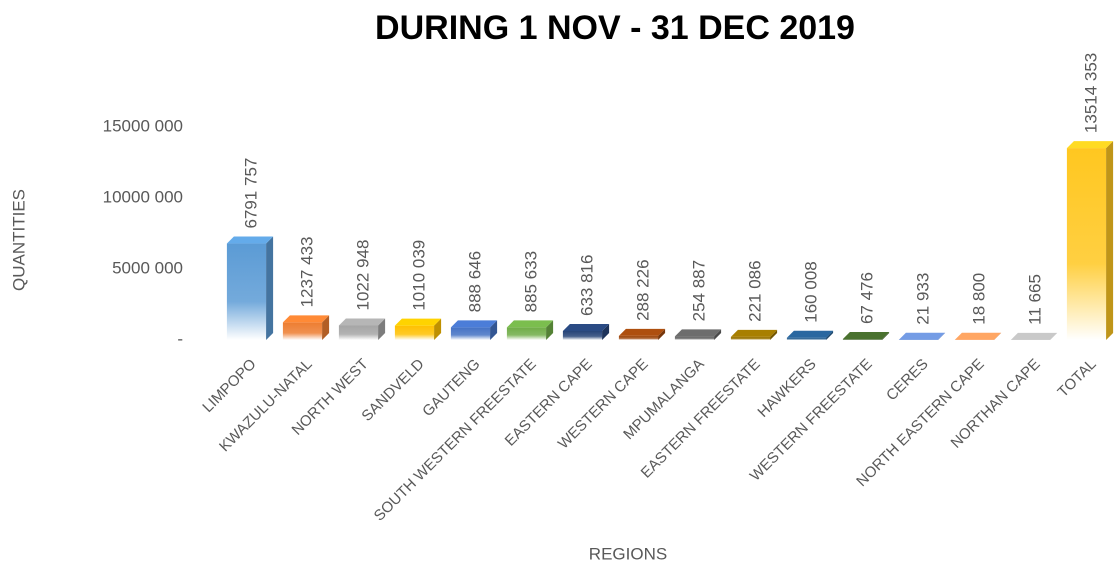  I want to click on x-tick-label: LIMPOPO, so click(229, 386).